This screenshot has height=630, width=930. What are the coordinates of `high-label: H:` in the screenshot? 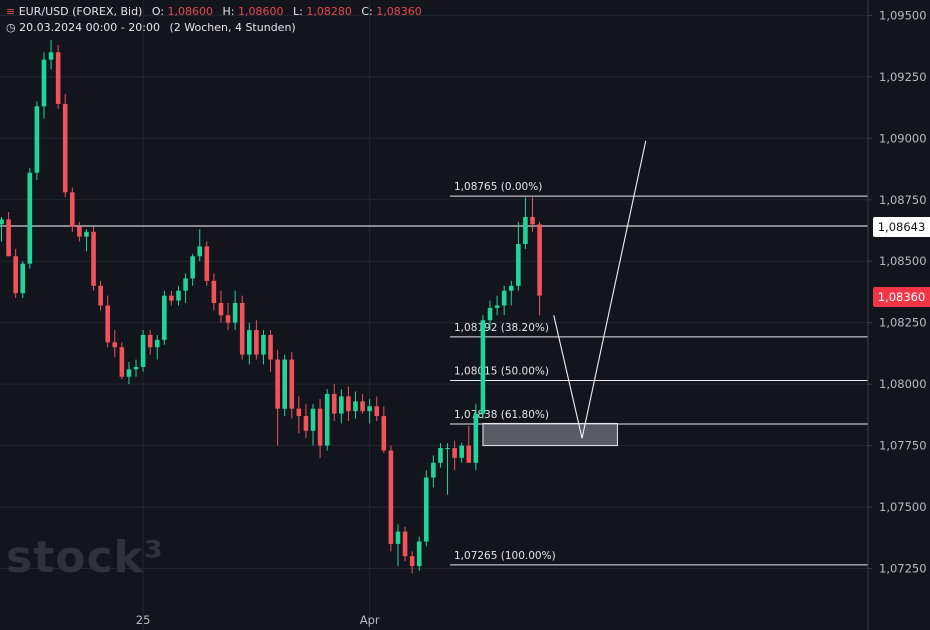 It's located at (228, 11).